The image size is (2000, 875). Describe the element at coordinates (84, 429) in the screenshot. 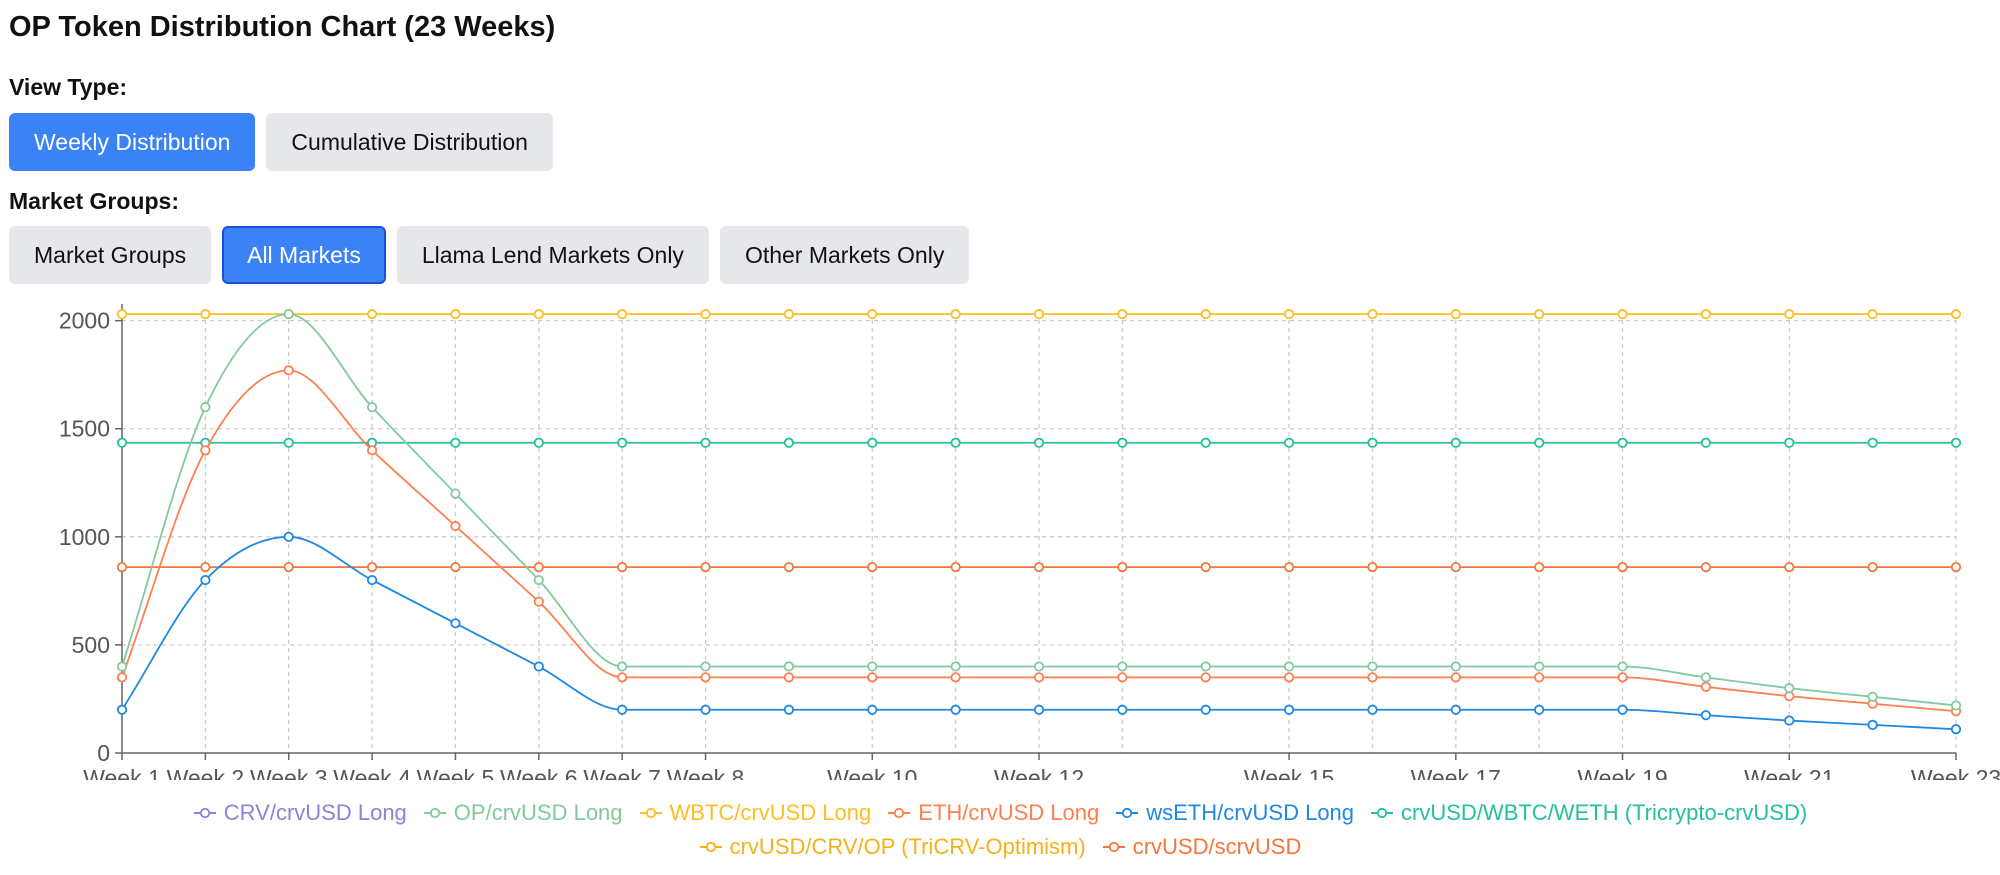

I see `y-tick-label: 1500` at that location.